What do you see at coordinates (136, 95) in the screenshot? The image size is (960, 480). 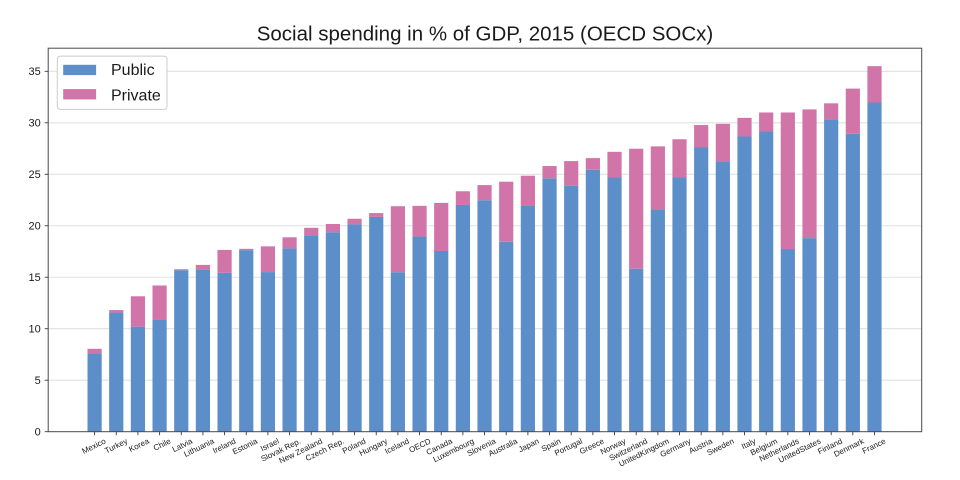 I see `svg-text: Private` at bounding box center [136, 95].